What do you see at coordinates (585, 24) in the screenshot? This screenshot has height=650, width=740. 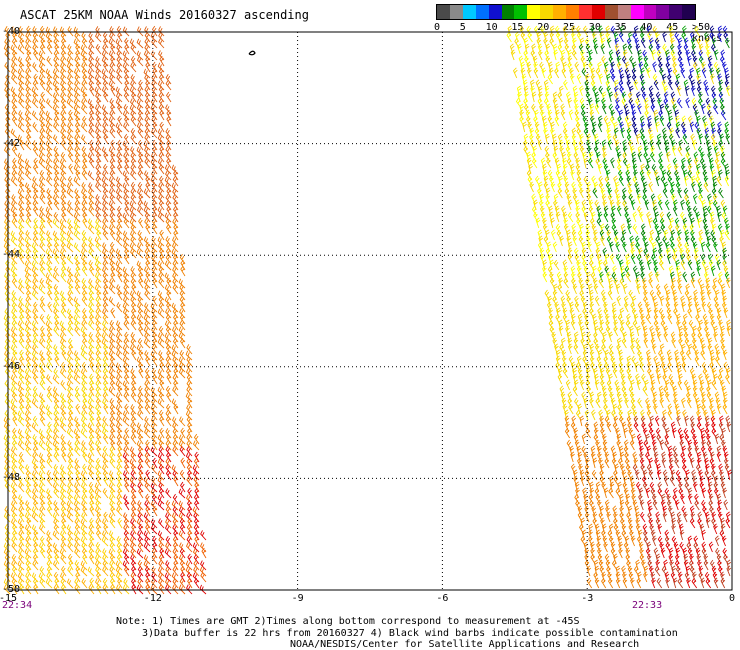 I see `wind-speed-legend: 0 5 10 15 20 25 30 35 40 45 >50 knots` at bounding box center [585, 24].